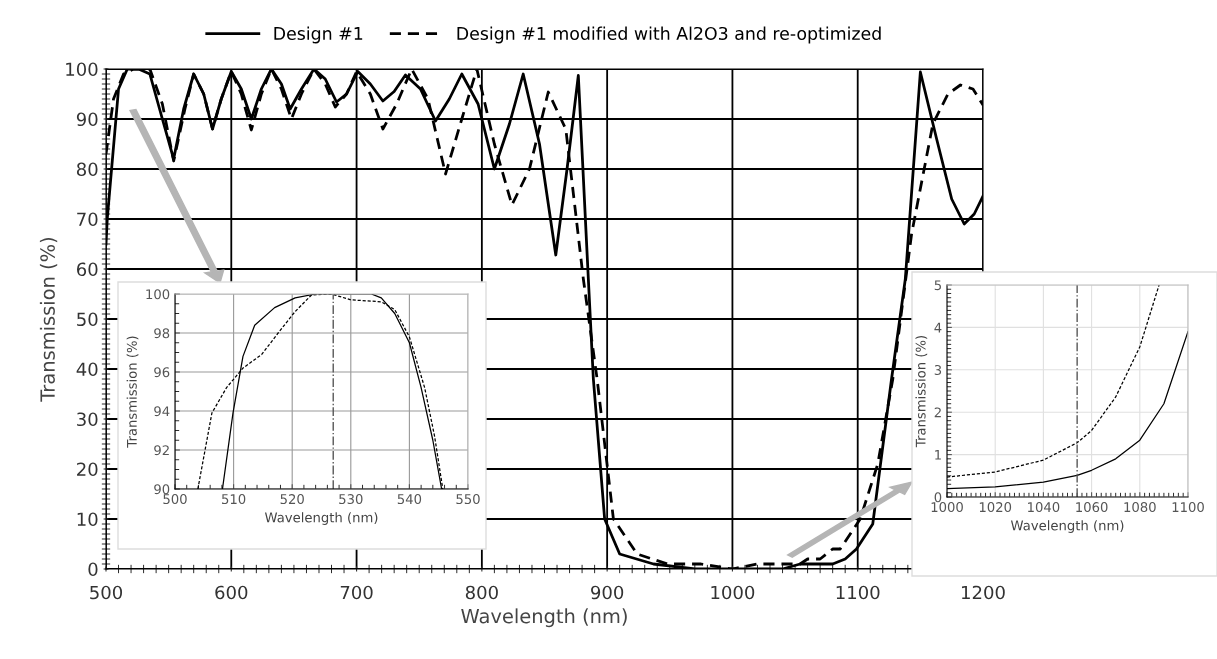  What do you see at coordinates (87, 269) in the screenshot?
I see `y-tick-label: 60` at bounding box center [87, 269].